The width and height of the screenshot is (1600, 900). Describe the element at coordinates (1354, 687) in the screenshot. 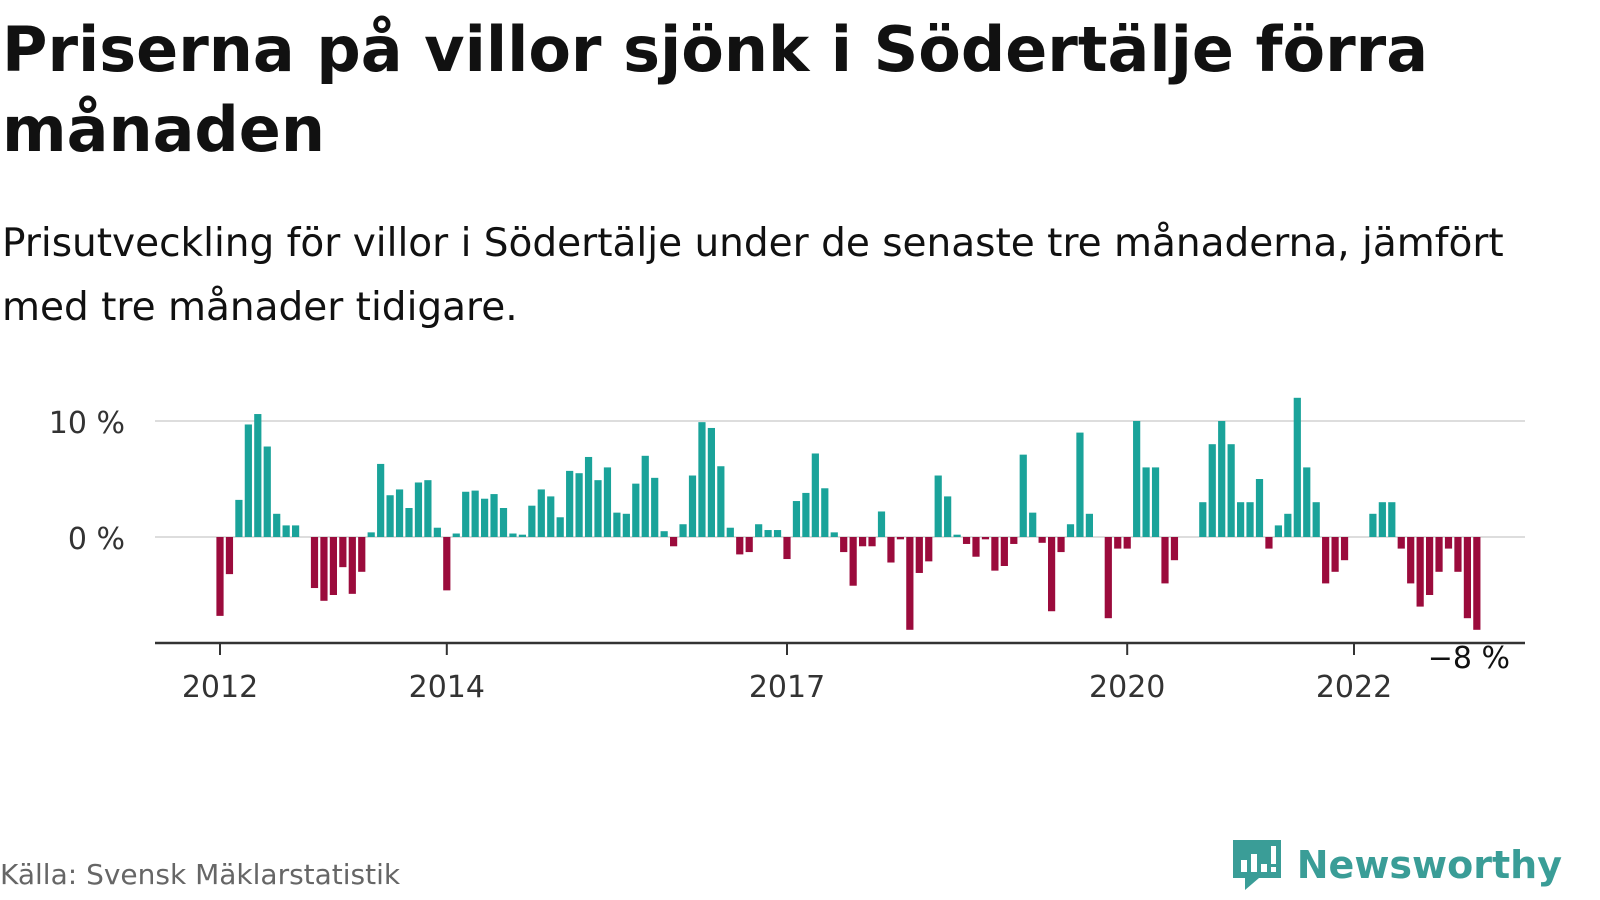

I see `x-tick-label: 2022` at that location.